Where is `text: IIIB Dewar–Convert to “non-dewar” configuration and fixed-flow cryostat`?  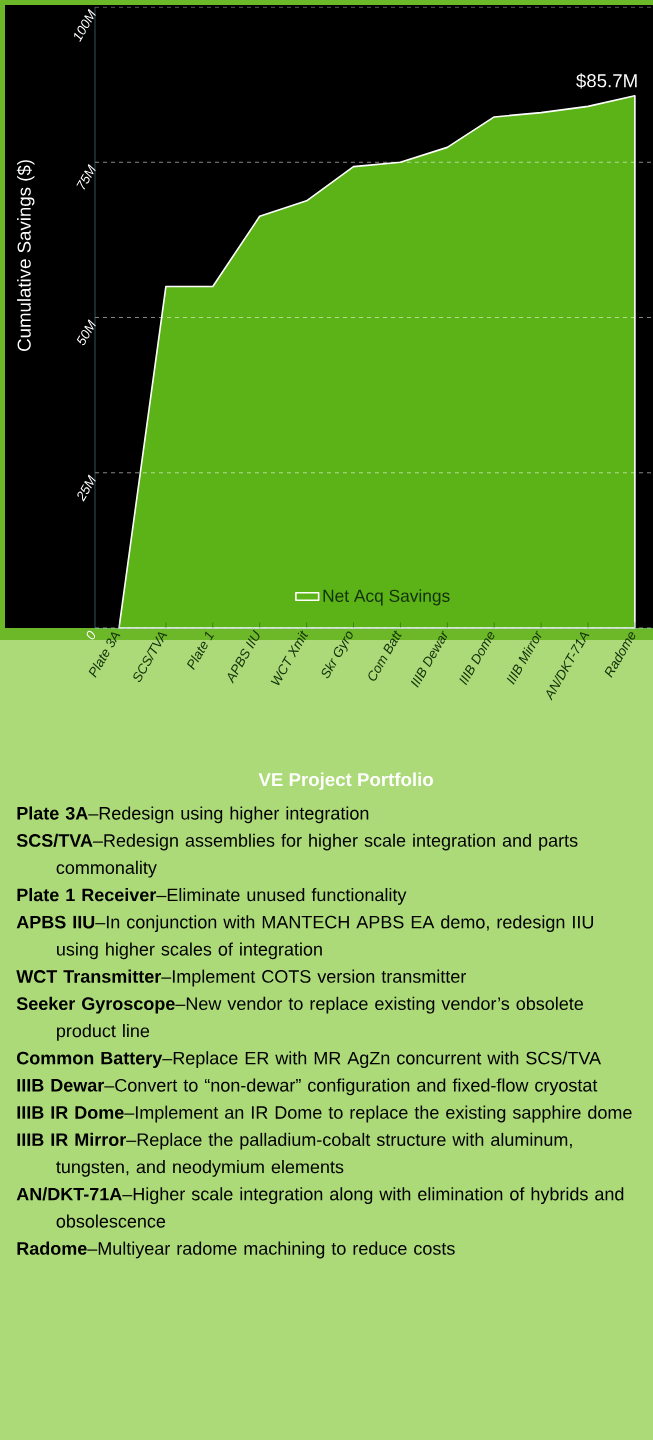
text: IIIB Dewar–Convert to “non-dewar” configuration and fixed-flow cryostat is located at coordinates (307, 1087).